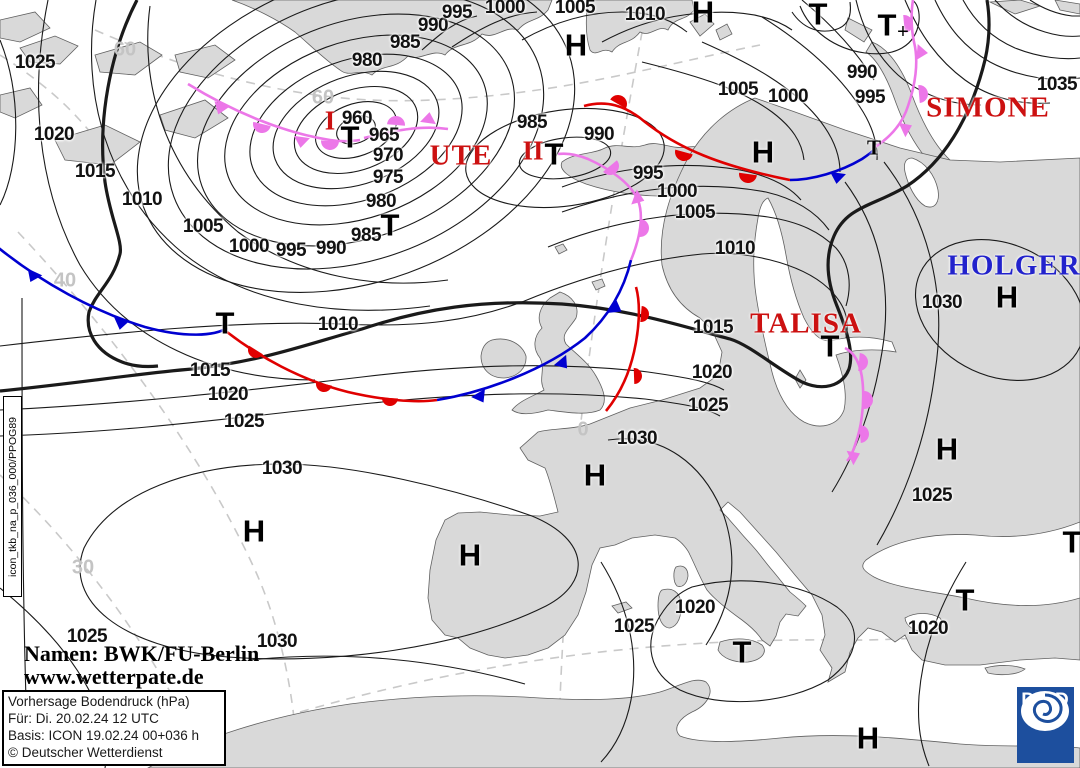 The width and height of the screenshot is (1080, 768). I want to click on warm-front-france, so click(622, 349).